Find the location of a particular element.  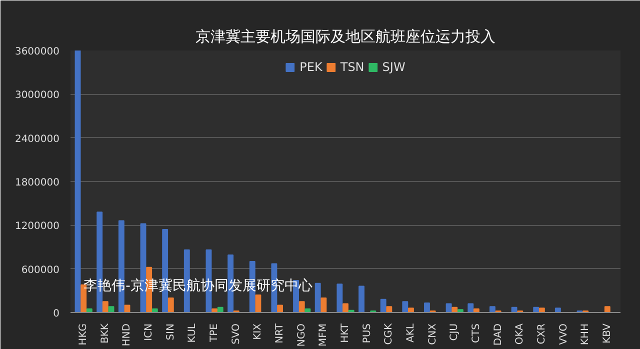

chart-title: 京津冀主要机场国际及地区航班座位运力投入 is located at coordinates (346, 37).